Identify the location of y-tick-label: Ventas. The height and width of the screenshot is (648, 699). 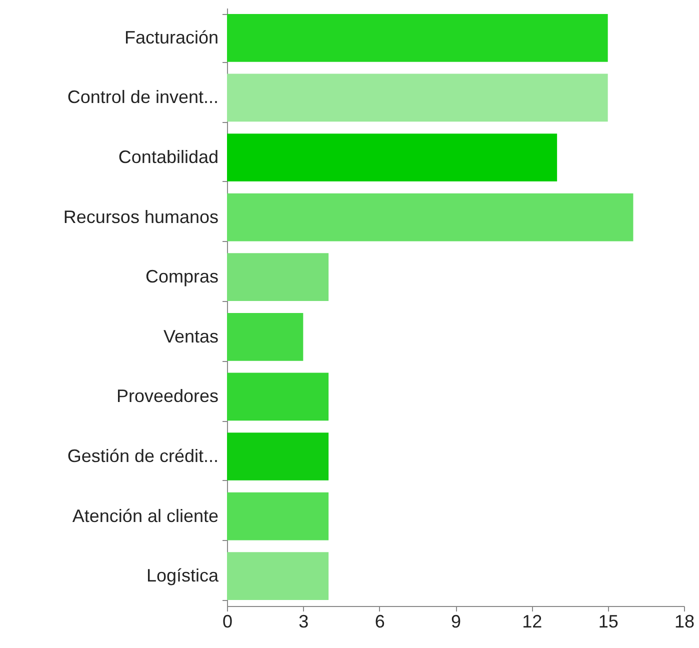
(190, 336).